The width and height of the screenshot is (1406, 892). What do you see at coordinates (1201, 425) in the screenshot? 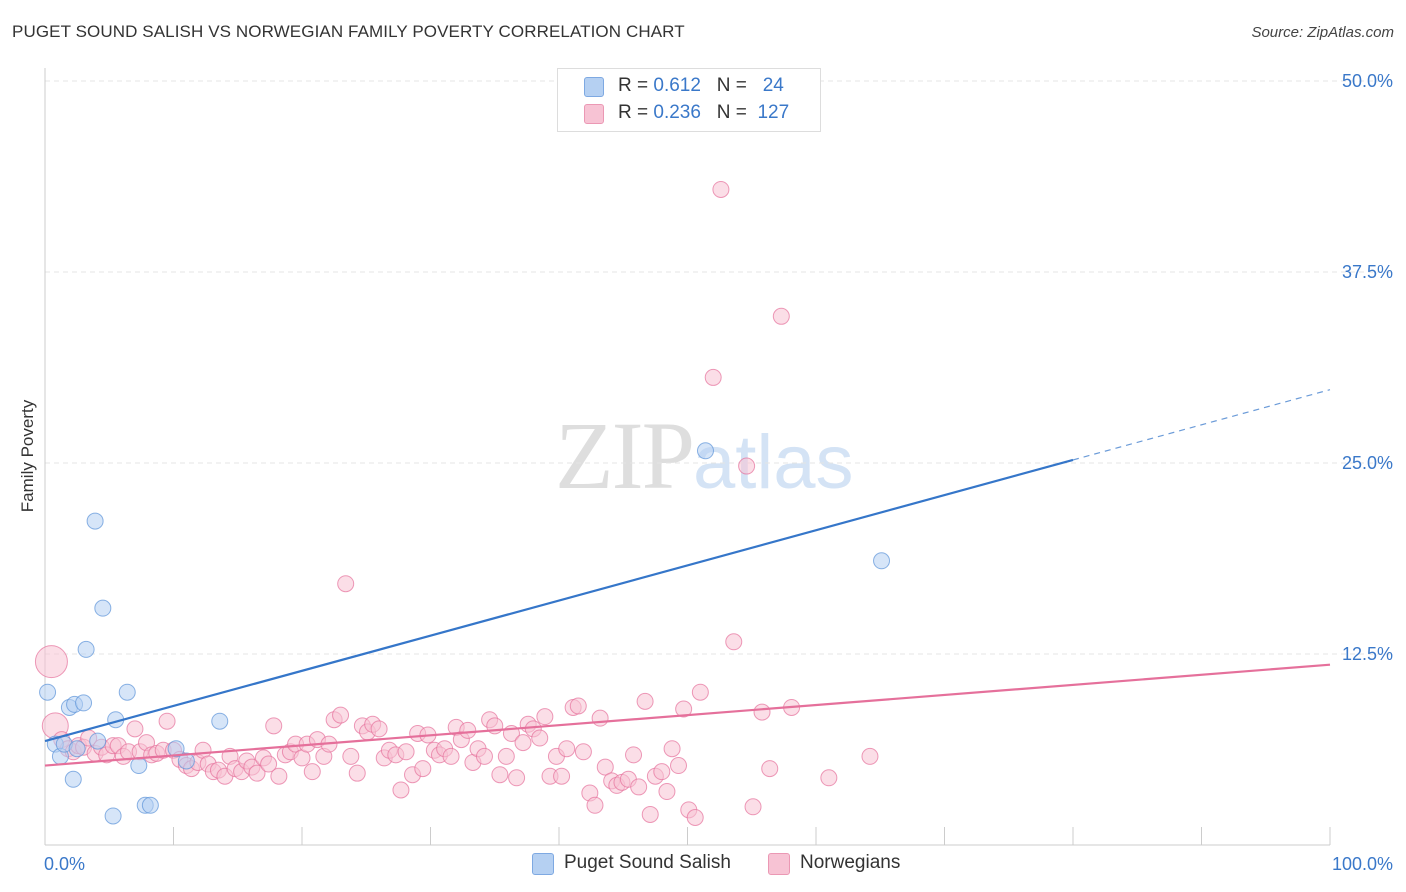
I see `trendline-salish-extension` at bounding box center [1201, 425].